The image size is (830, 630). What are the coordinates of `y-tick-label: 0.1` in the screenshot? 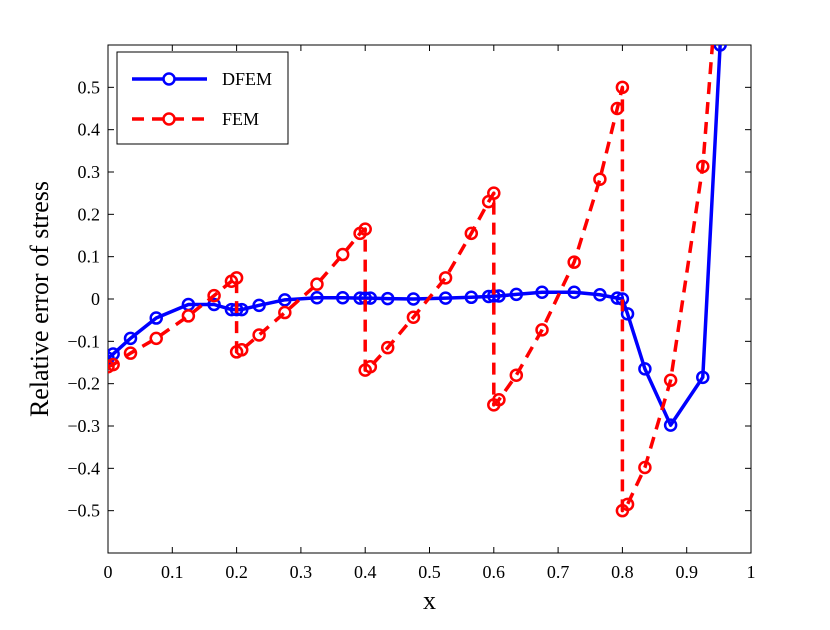 It's located at (89, 257).